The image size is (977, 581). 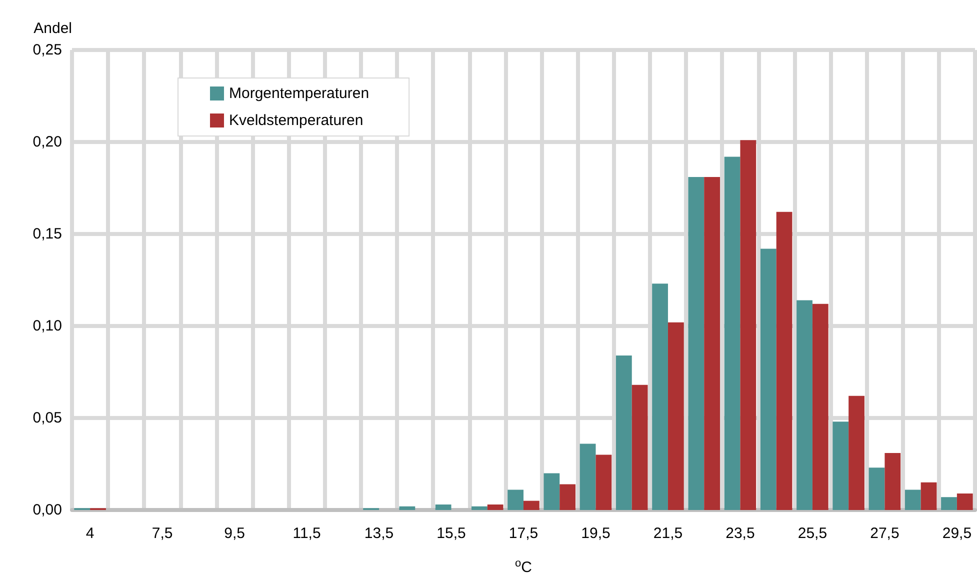 I want to click on x-tick-label: 25,5, so click(x=813, y=533).